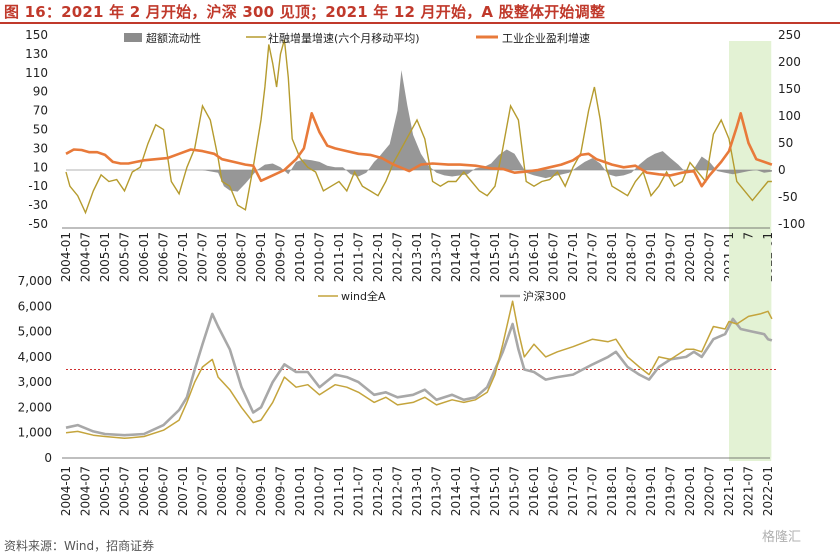 Image resolution: width=840 pixels, height=554 pixels. What do you see at coordinates (515, 491) in the screenshot?
I see `bottom-x-tick-label: 2015-07` at bounding box center [515, 491].